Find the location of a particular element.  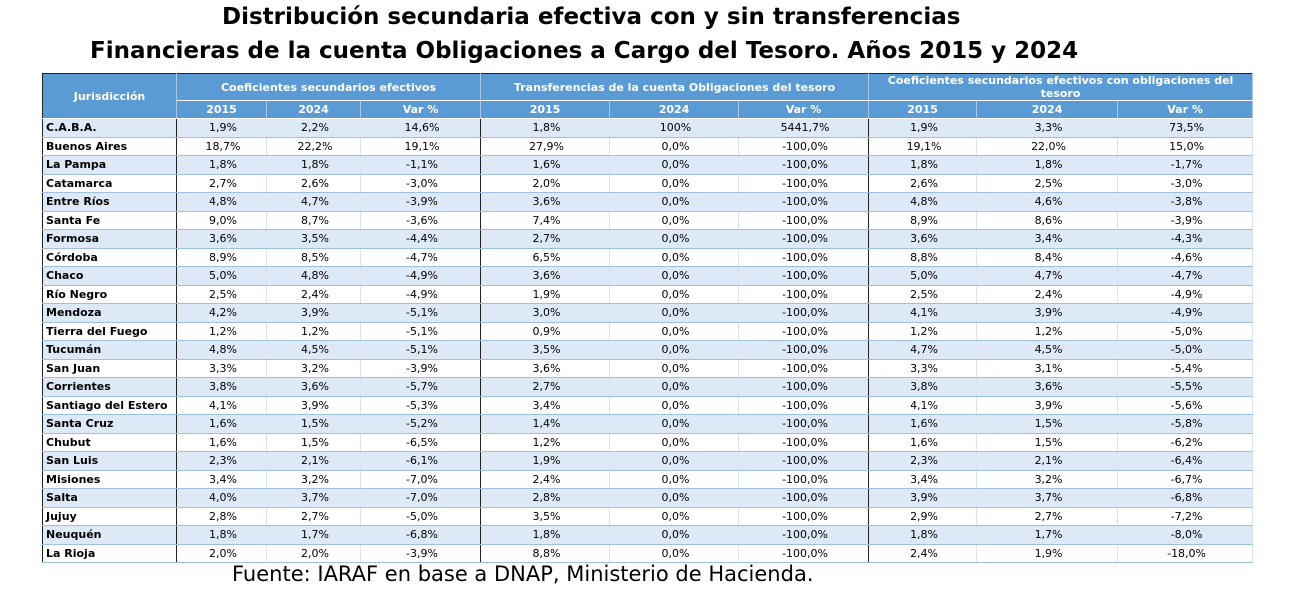

value-cell: 3,5% is located at coordinates (545, 516).